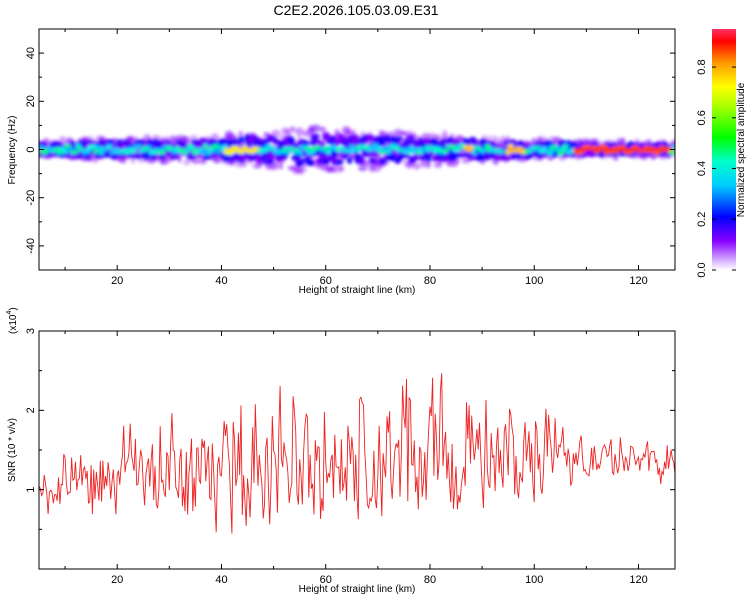  Describe the element at coordinates (31, 331) in the screenshot. I see `snr-y-tick-label: 3` at that location.